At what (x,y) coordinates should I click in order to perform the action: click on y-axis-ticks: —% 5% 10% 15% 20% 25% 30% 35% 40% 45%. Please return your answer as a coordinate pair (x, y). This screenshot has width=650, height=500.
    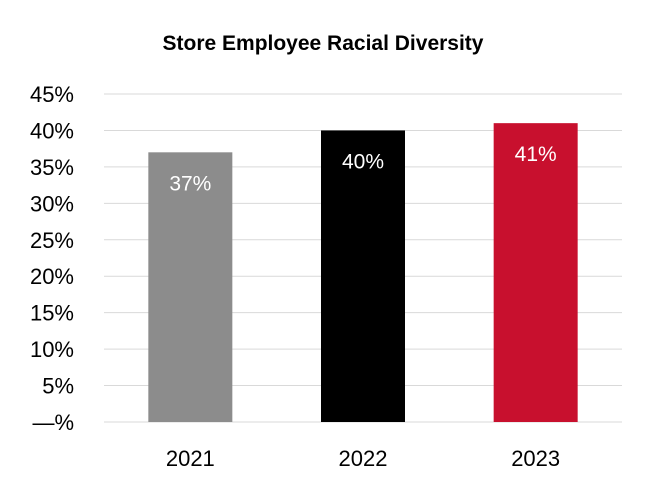
    Looking at the image, I should click on (52, 258).